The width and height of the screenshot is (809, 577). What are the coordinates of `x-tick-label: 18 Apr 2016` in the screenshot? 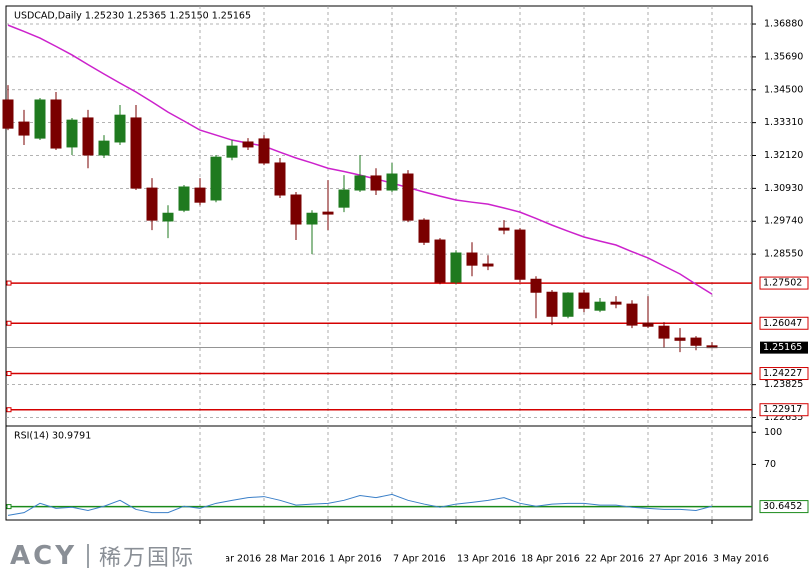 It's located at (550, 559).